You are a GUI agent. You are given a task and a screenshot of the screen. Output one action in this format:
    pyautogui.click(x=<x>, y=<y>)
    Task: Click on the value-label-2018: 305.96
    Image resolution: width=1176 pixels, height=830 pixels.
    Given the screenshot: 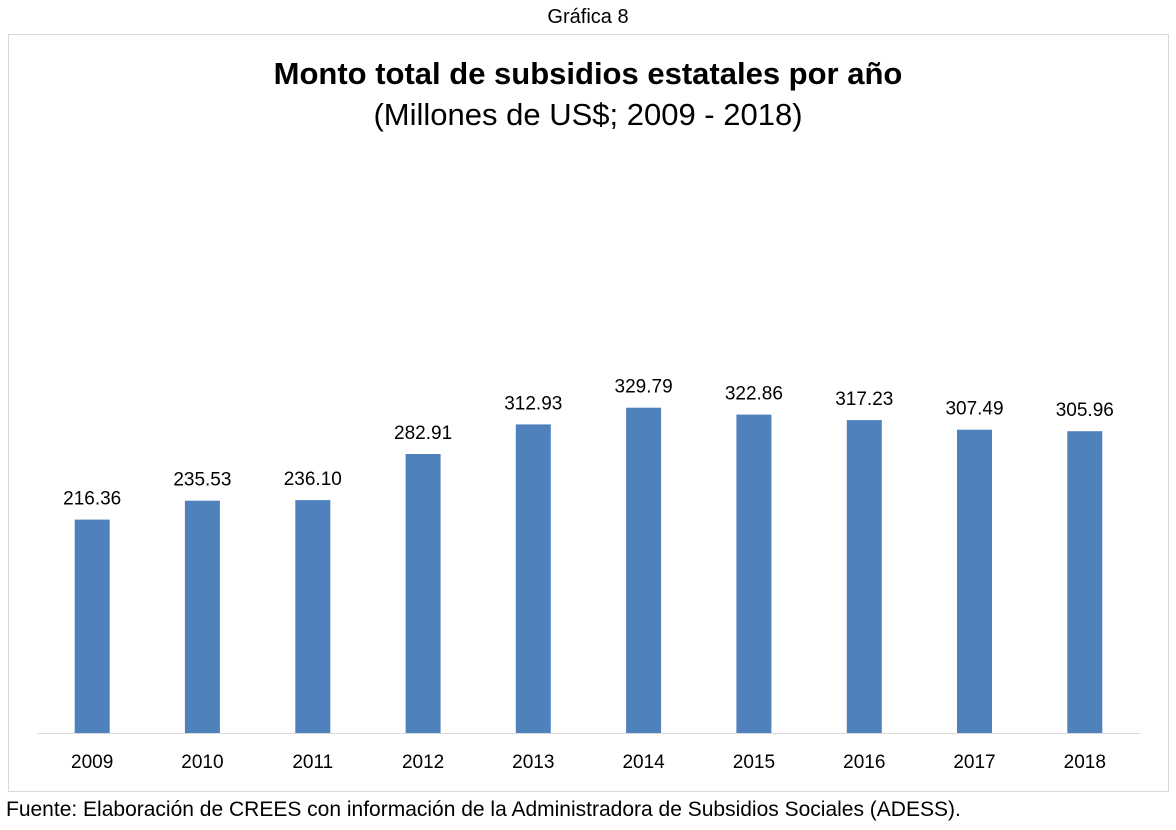 What is the action you would take?
    pyautogui.click(x=1085, y=410)
    